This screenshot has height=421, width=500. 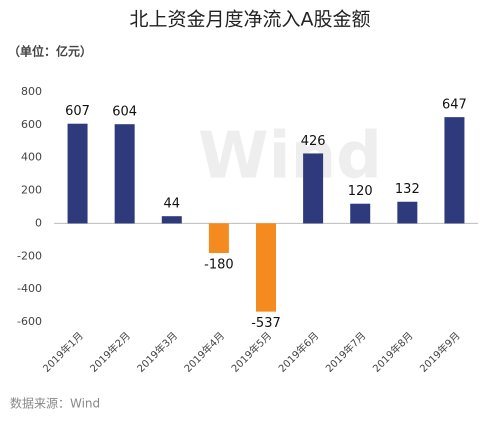 What do you see at coordinates (313, 141) in the screenshot?
I see `data-label: 426` at bounding box center [313, 141].